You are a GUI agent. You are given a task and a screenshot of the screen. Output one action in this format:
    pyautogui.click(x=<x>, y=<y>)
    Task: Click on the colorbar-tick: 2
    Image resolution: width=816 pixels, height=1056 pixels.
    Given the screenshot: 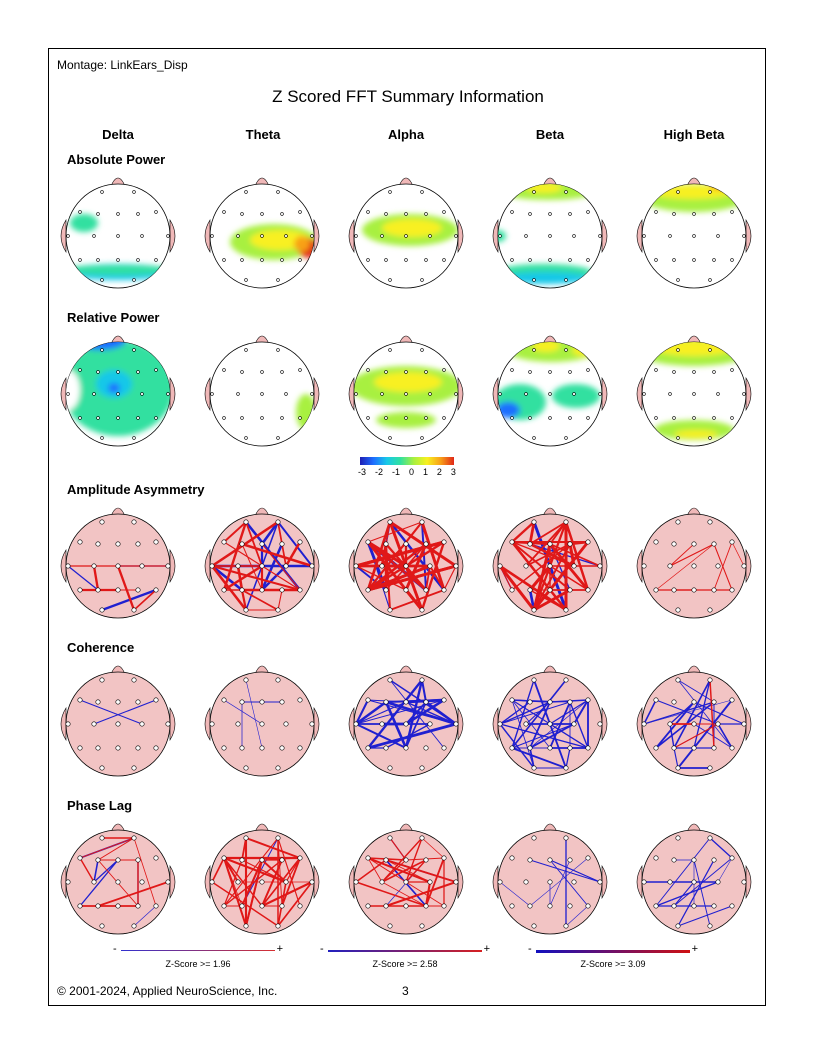 What is the action you would take?
    pyautogui.click(x=439, y=472)
    